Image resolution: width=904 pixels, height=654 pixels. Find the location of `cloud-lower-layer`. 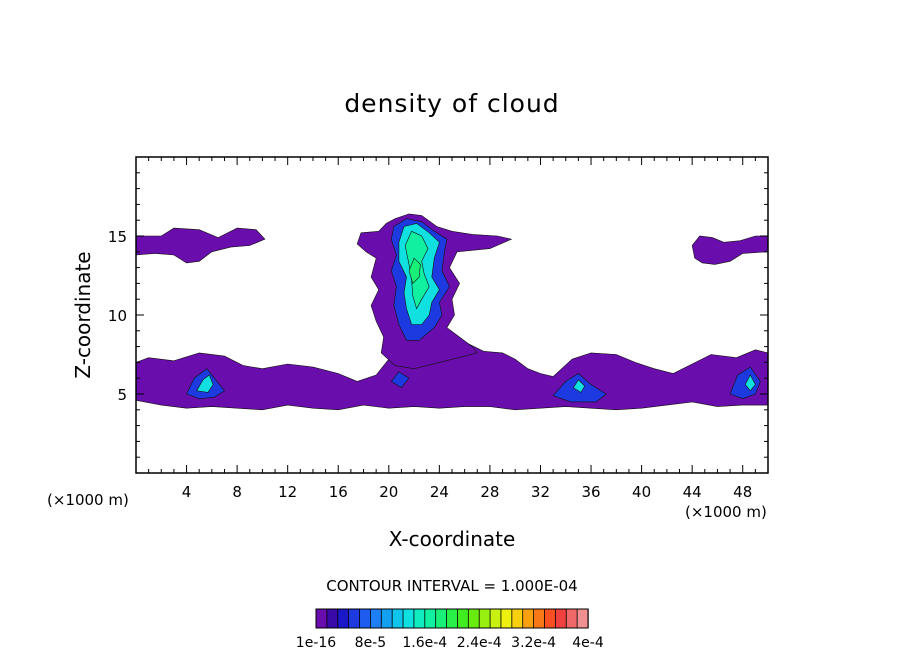

cloud-lower-layer is located at coordinates (452, 372).